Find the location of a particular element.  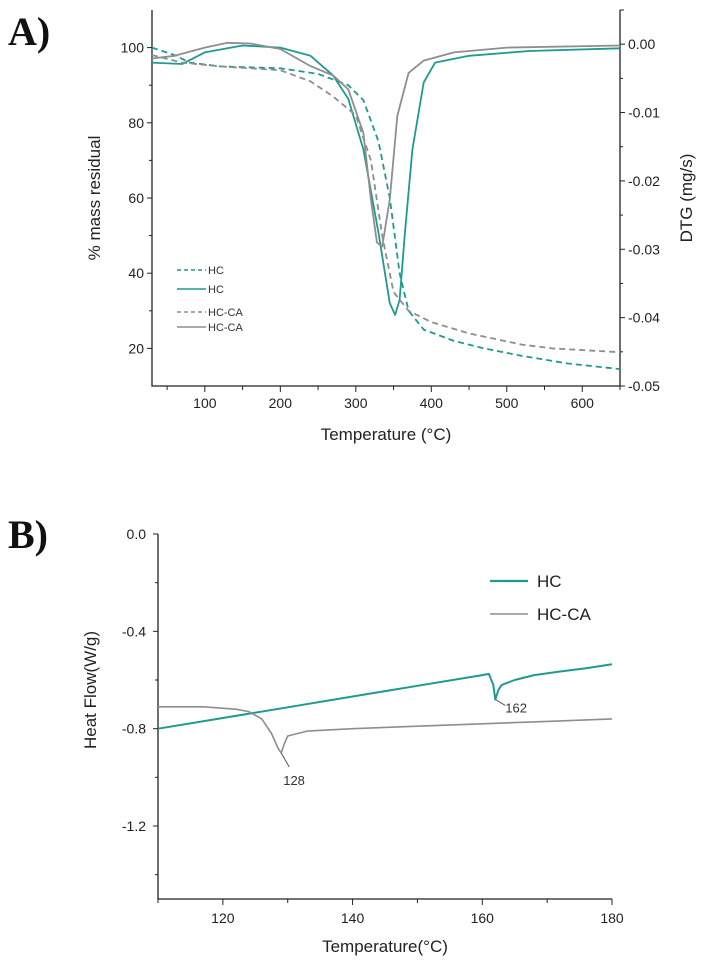

x-tick-label: 100 is located at coordinates (205, 403).